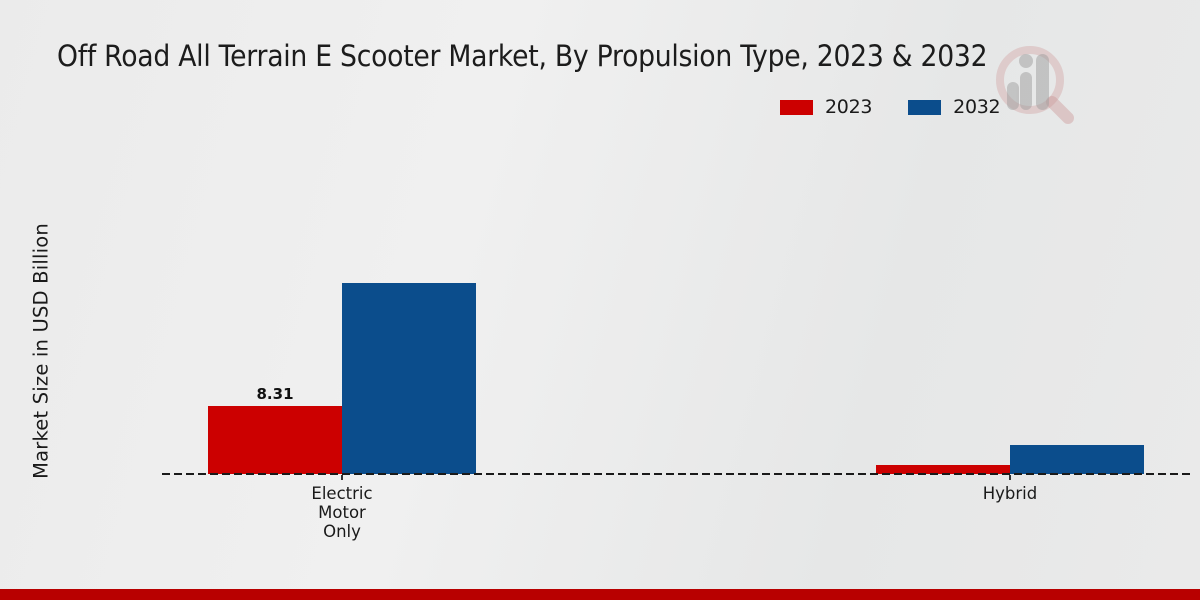  Describe the element at coordinates (977, 107) in the screenshot. I see `legend-label-2032: 2032` at that location.